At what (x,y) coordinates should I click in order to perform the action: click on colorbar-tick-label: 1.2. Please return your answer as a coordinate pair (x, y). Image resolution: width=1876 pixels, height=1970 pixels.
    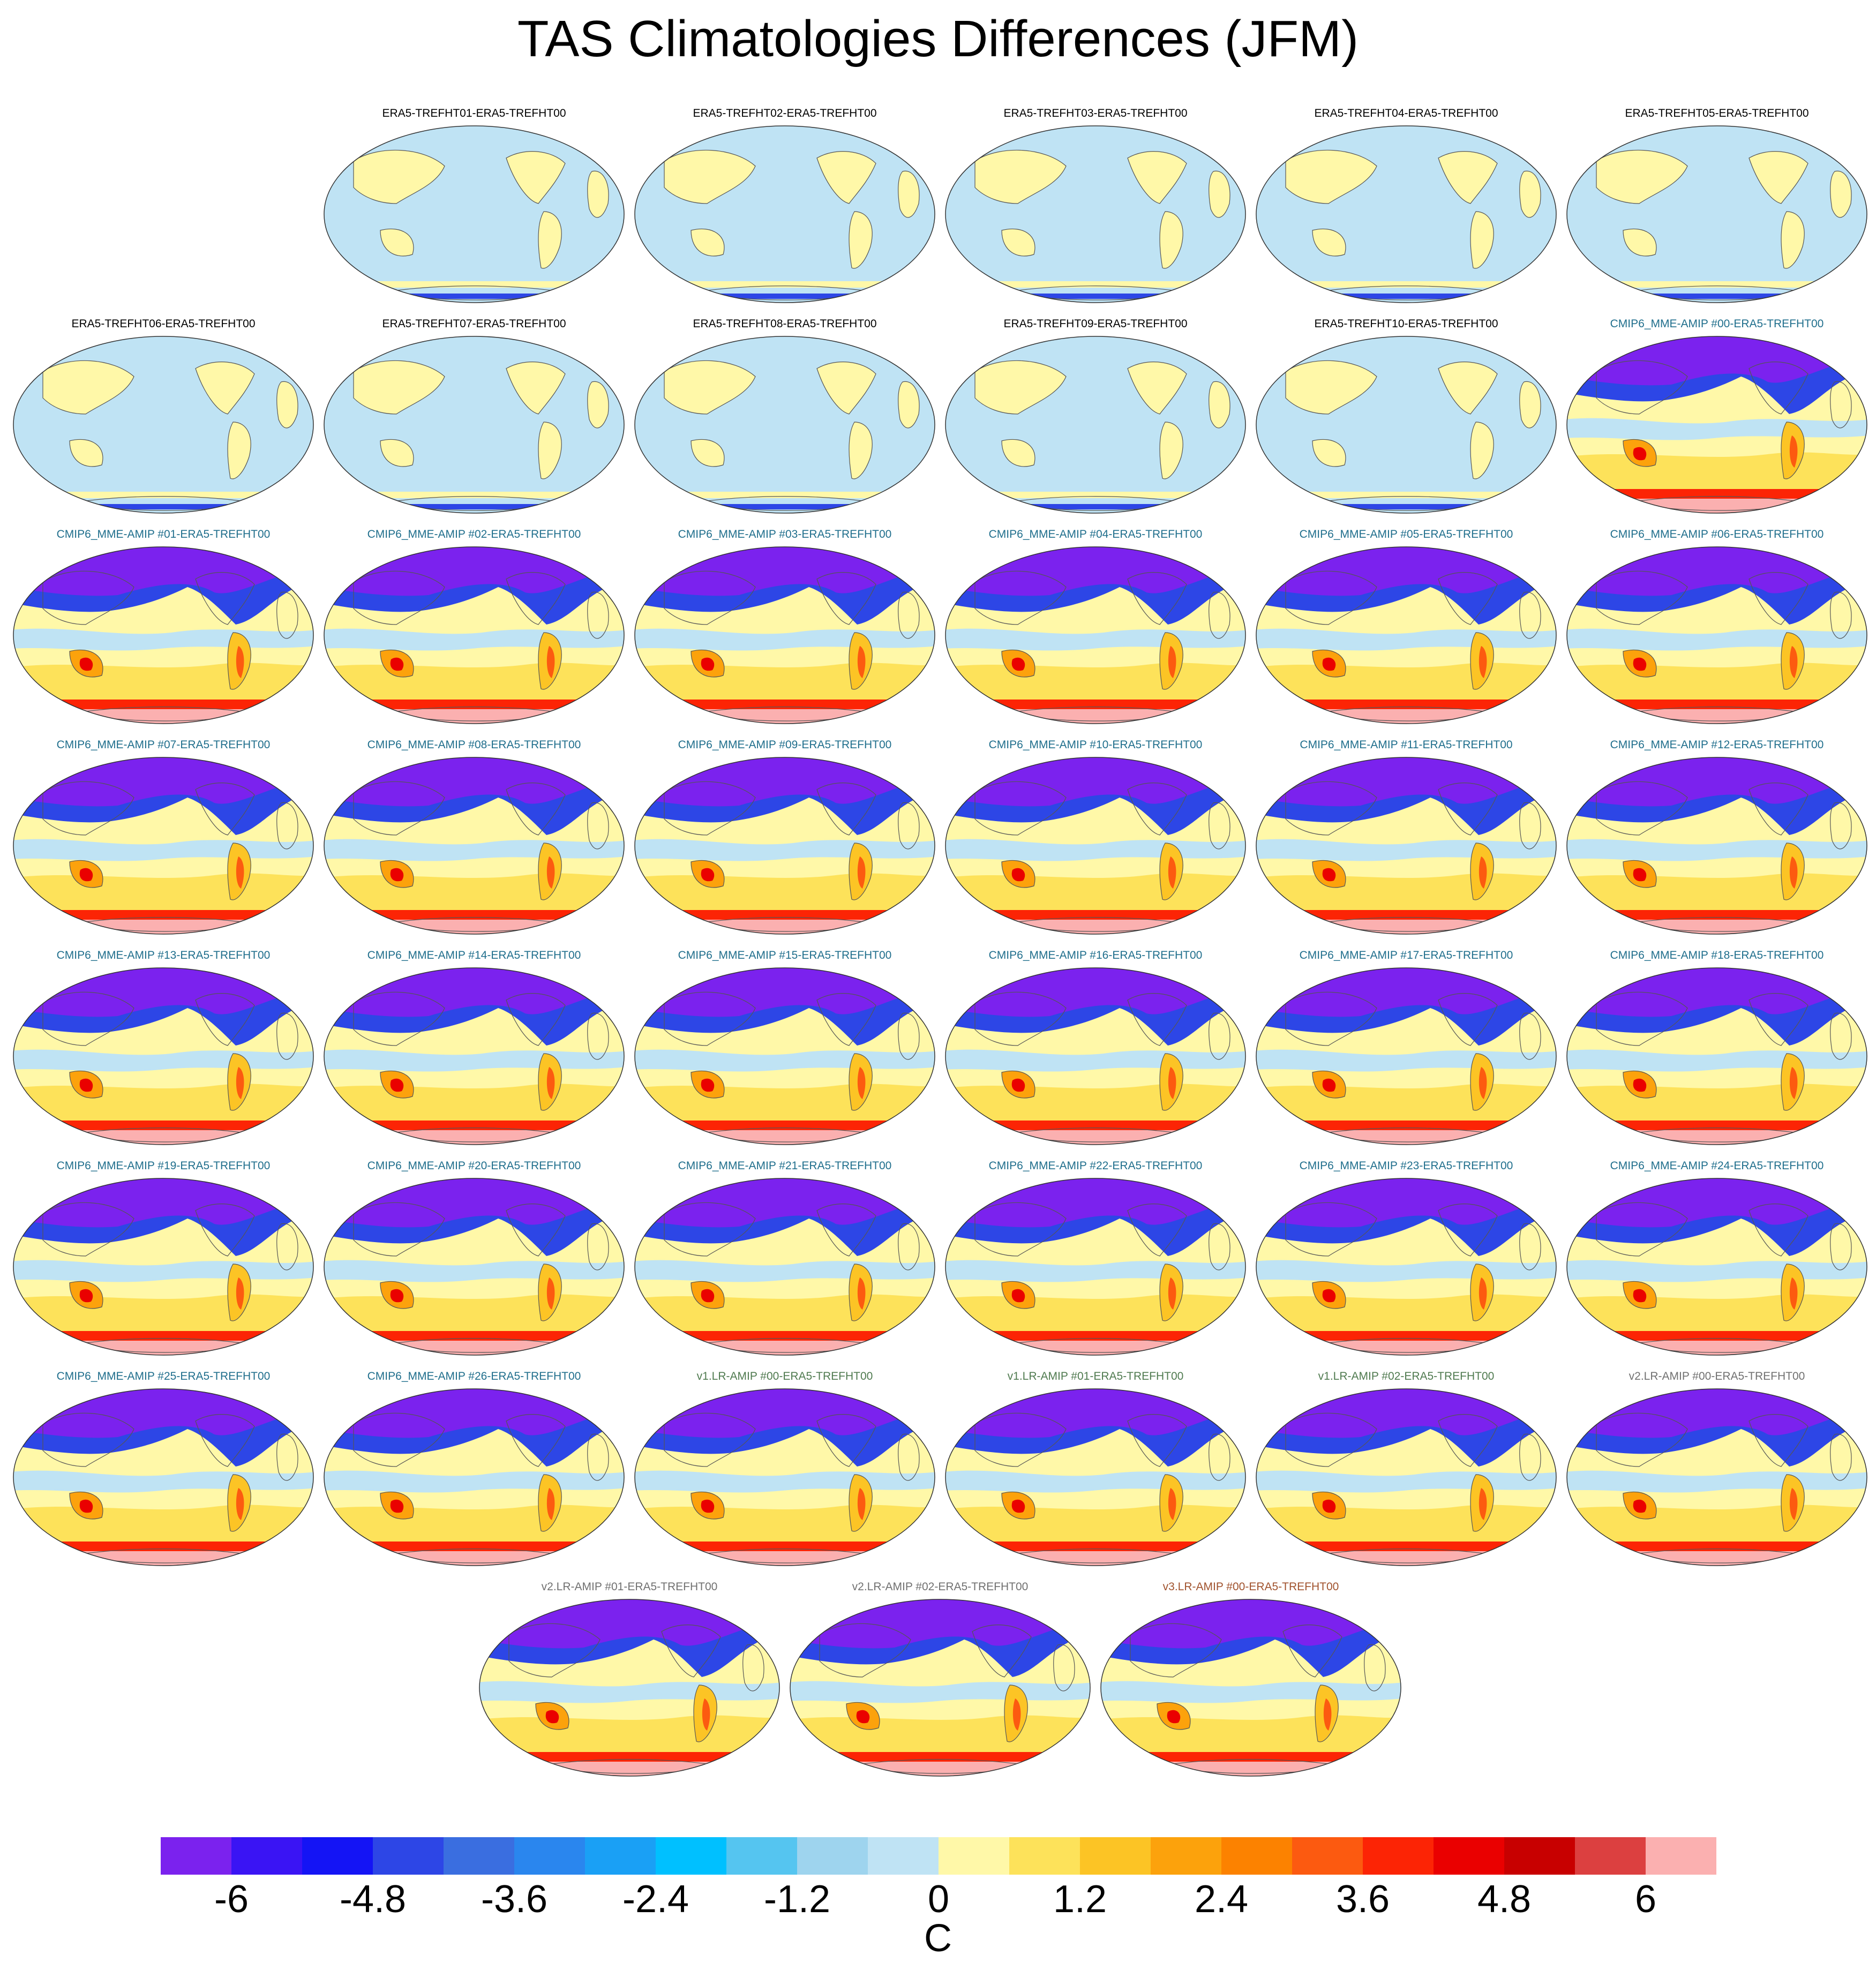
    Looking at the image, I should click on (1080, 1899).